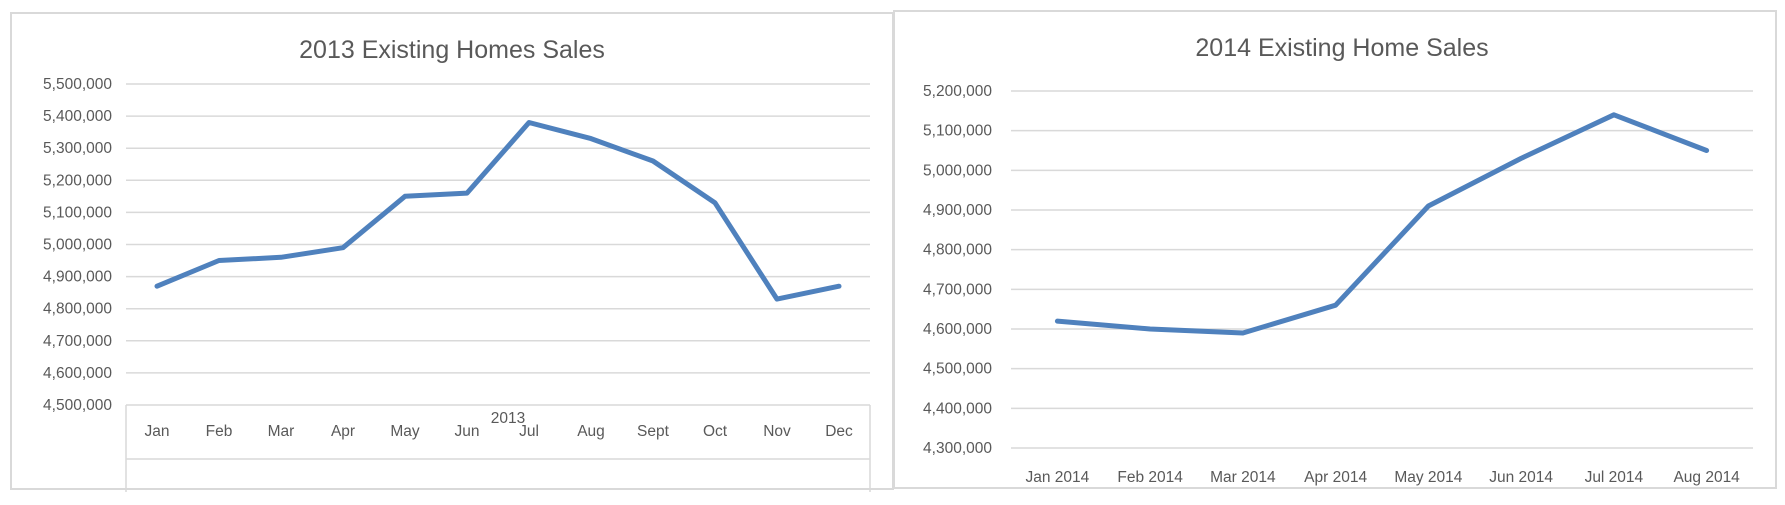 Image resolution: width=1785 pixels, height=505 pixels. I want to click on y-tick-label: 5,300,000, so click(77, 148).